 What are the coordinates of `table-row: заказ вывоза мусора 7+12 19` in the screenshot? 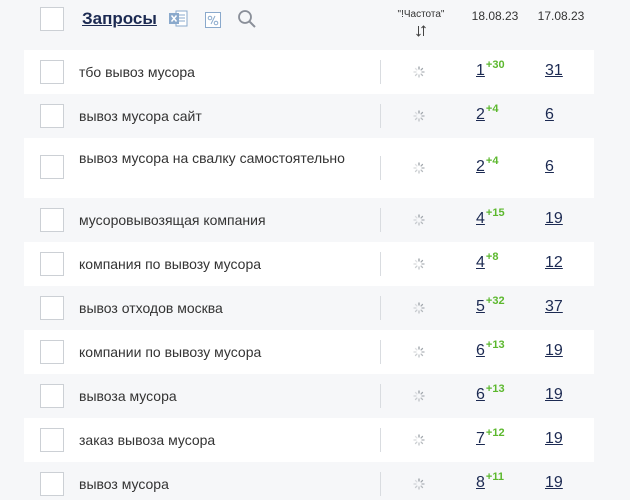 It's located at (309, 440).